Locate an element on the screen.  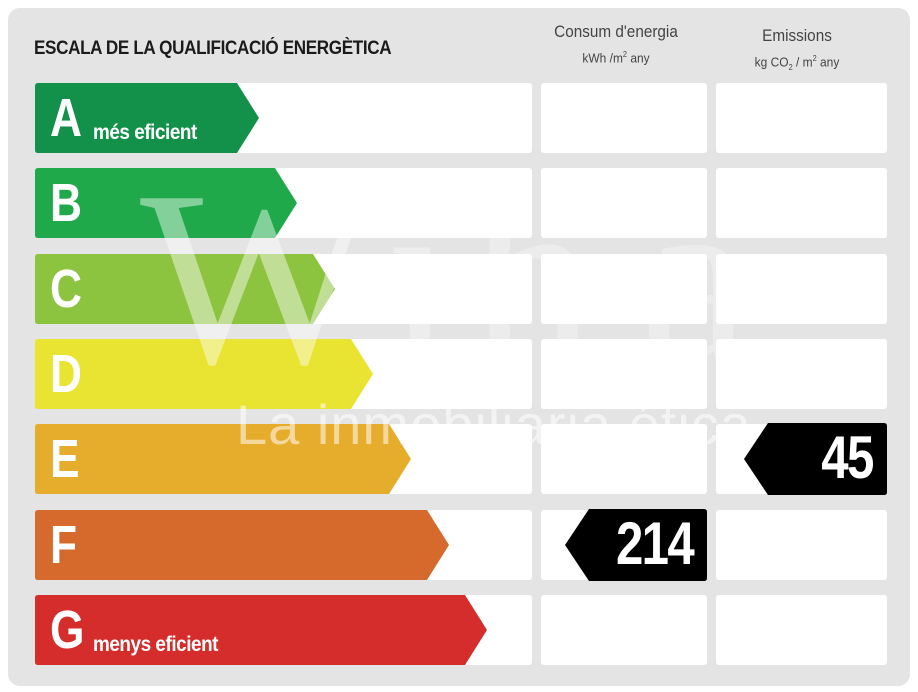
emissions-column-title: Emissions is located at coordinates (797, 35).